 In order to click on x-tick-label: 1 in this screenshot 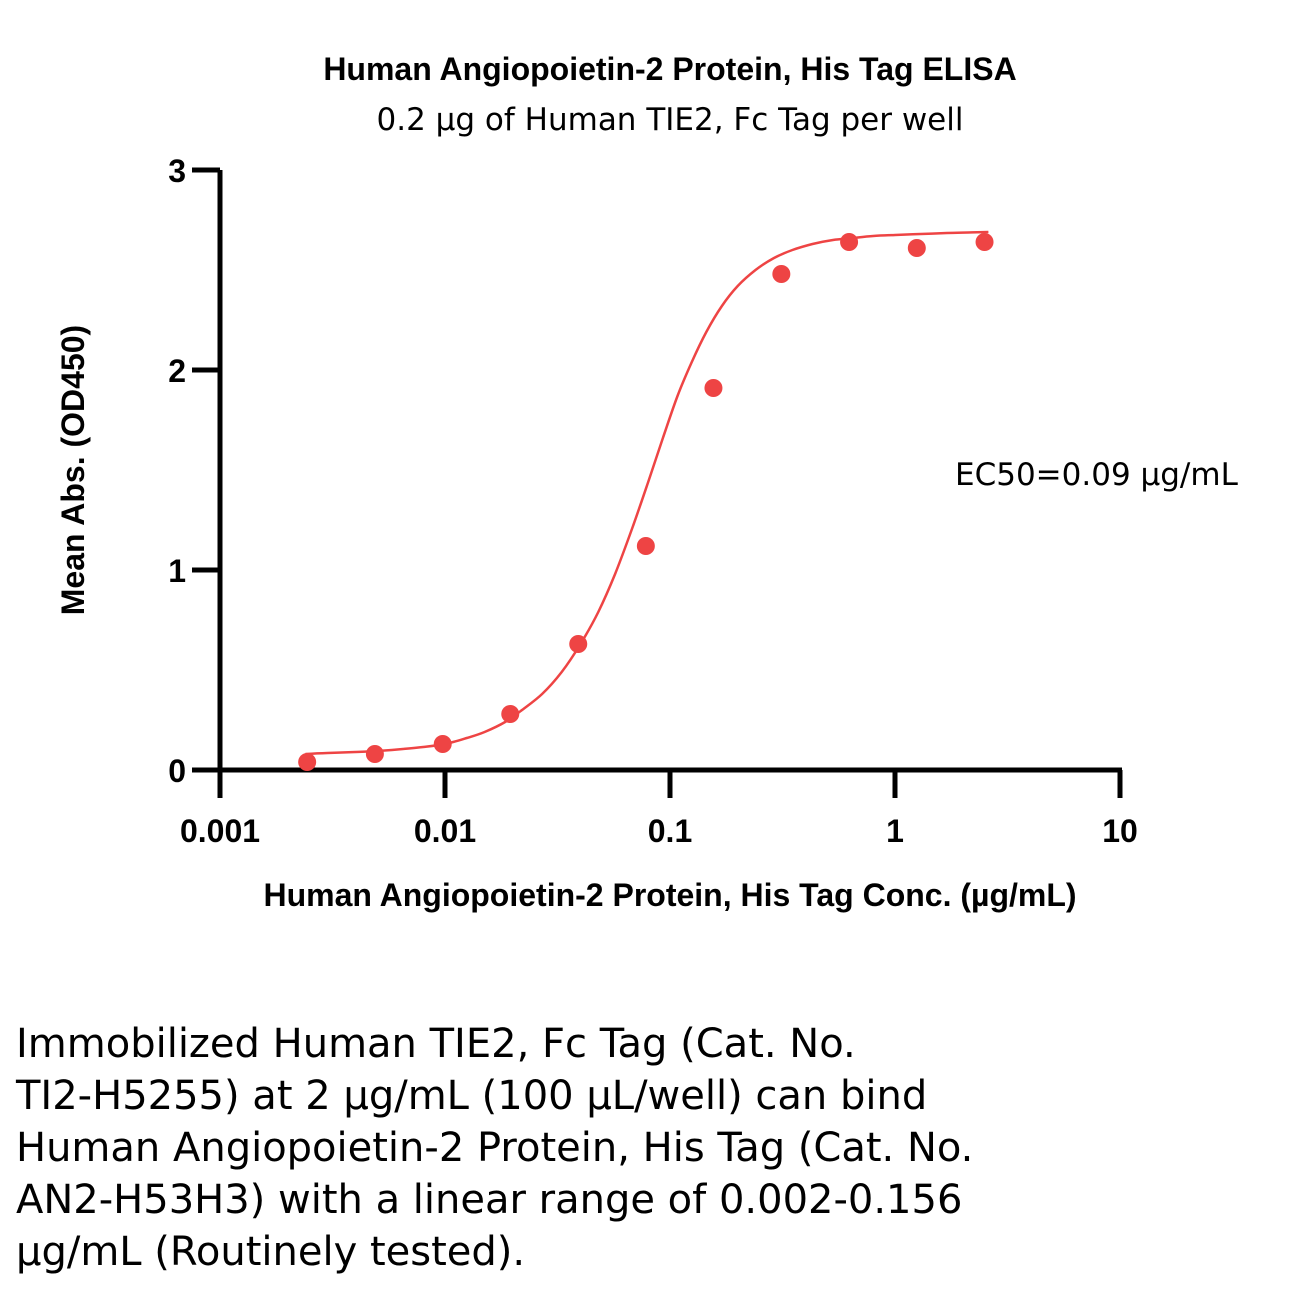, I will do `click(895, 831)`.